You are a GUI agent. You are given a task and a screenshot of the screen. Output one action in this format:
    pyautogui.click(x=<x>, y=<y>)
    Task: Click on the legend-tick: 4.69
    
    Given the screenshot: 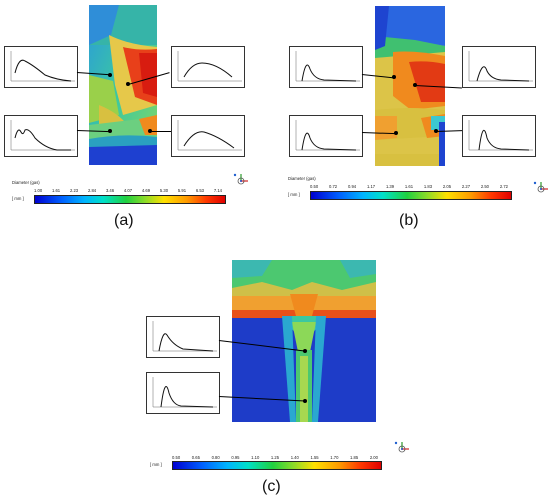 What is the action you would take?
    pyautogui.click(x=146, y=190)
    